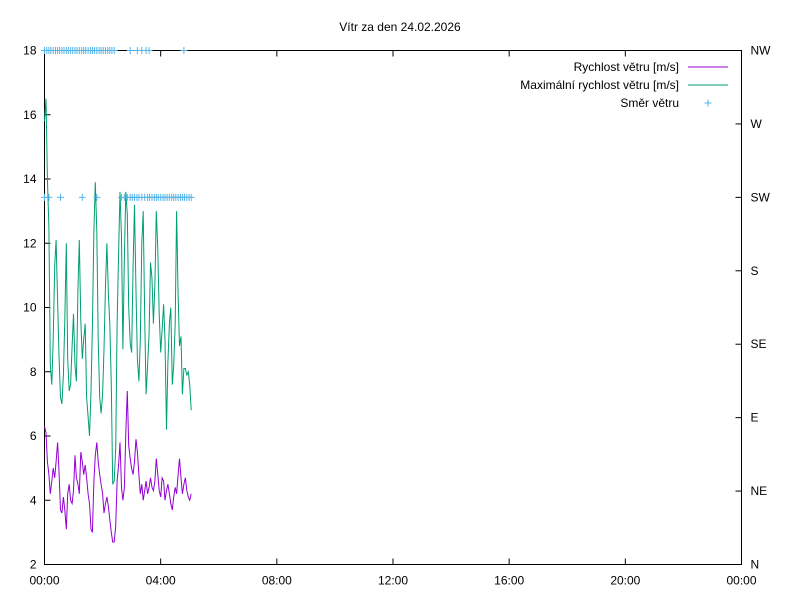 The height and width of the screenshot is (600, 800). I want to click on y-tick-label: 2, so click(33, 565).